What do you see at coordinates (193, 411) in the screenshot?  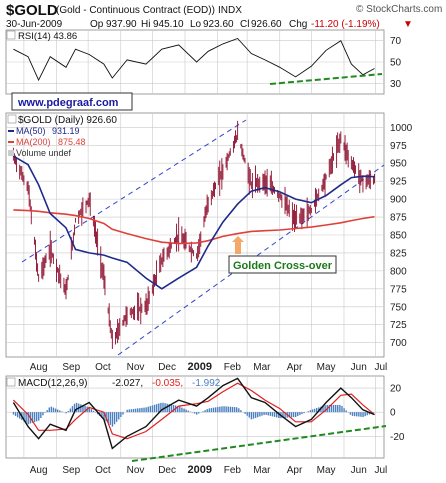 I see `macd-signal-line` at bounding box center [193, 411].